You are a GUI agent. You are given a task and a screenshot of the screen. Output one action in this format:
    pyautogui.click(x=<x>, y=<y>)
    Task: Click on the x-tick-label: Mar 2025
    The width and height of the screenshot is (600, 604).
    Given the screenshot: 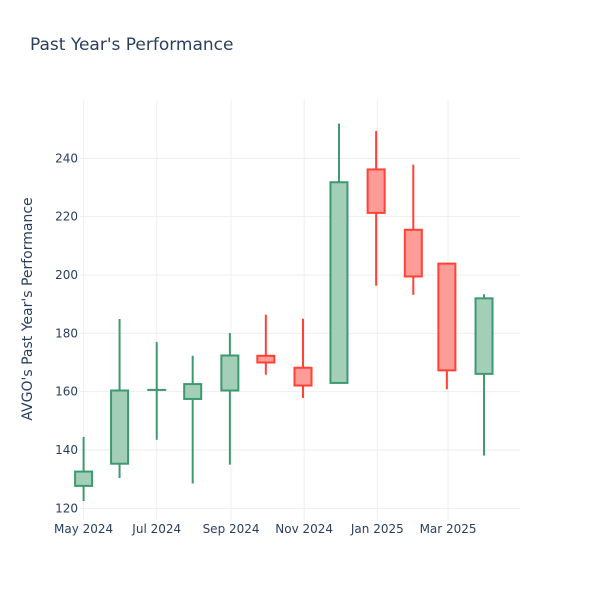 What is the action you would take?
    pyautogui.click(x=448, y=529)
    